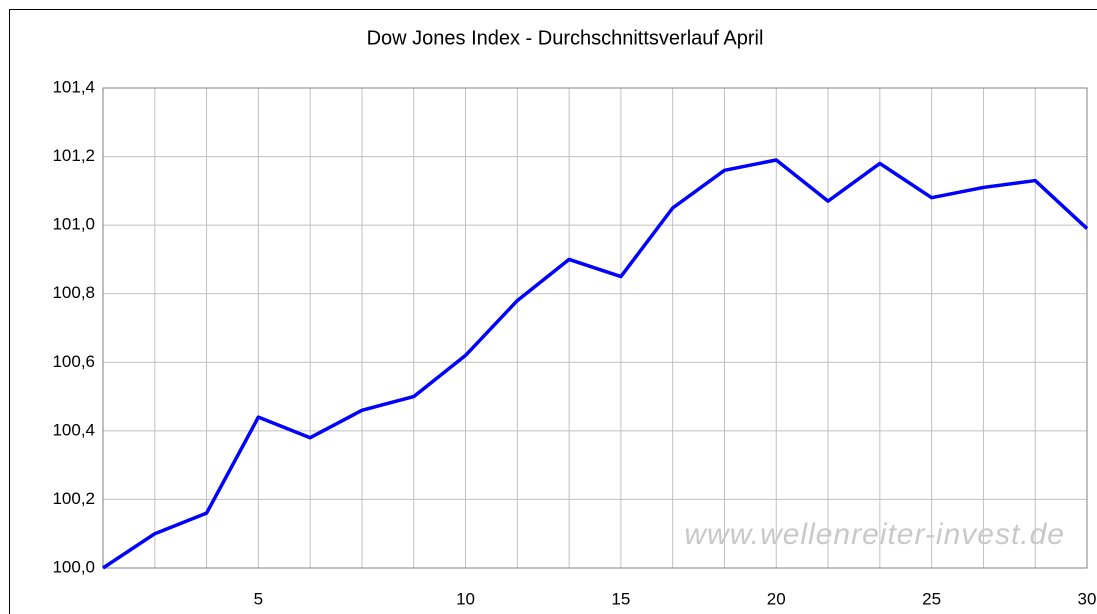 The image size is (1097, 614). I want to click on y-tick-label: 100,2, so click(73, 498).